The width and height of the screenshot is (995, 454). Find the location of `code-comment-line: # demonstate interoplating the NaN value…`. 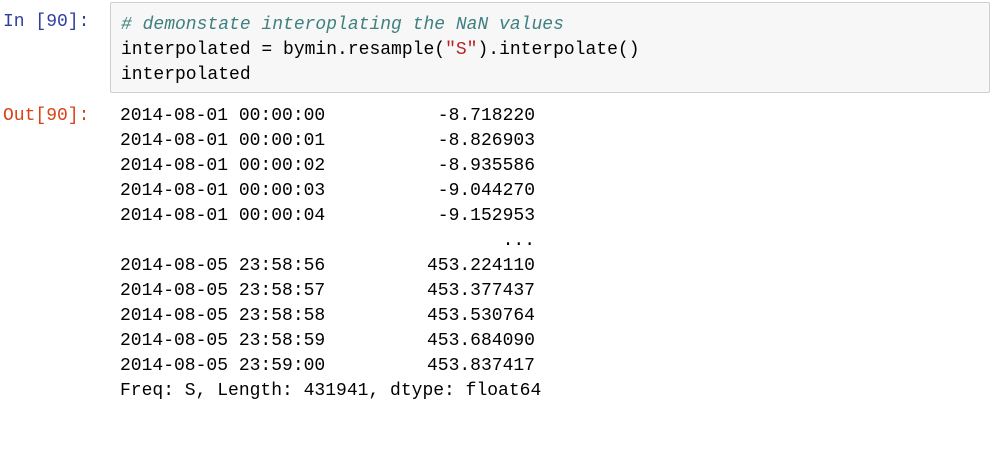

code-comment-line: # demonstate interoplating the NaN value… is located at coordinates (342, 25).